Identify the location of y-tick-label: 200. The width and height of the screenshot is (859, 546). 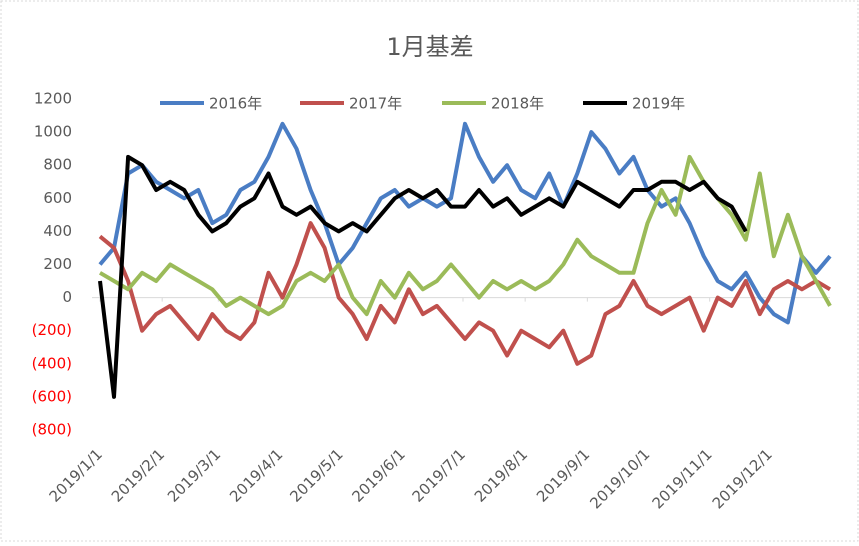
(57, 264).